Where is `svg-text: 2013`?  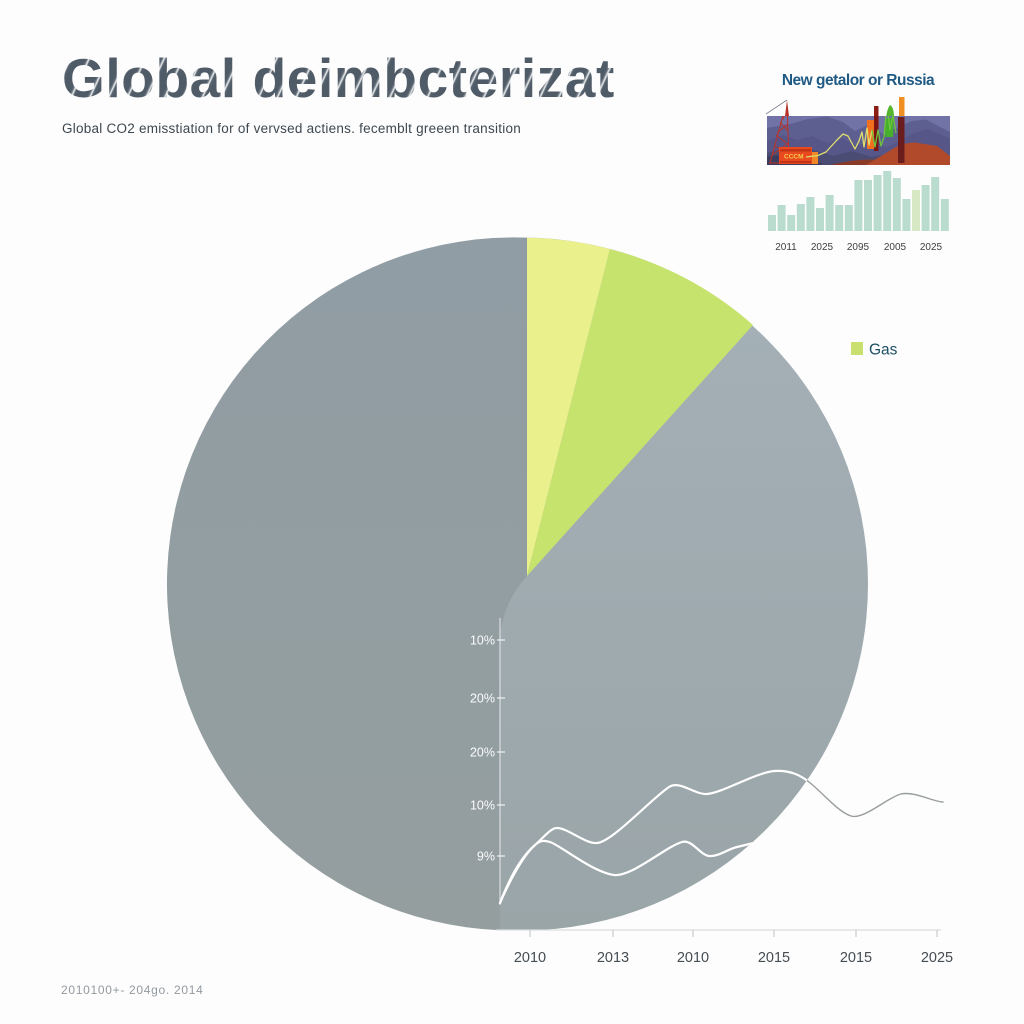
svg-text: 2013 is located at coordinates (613, 958).